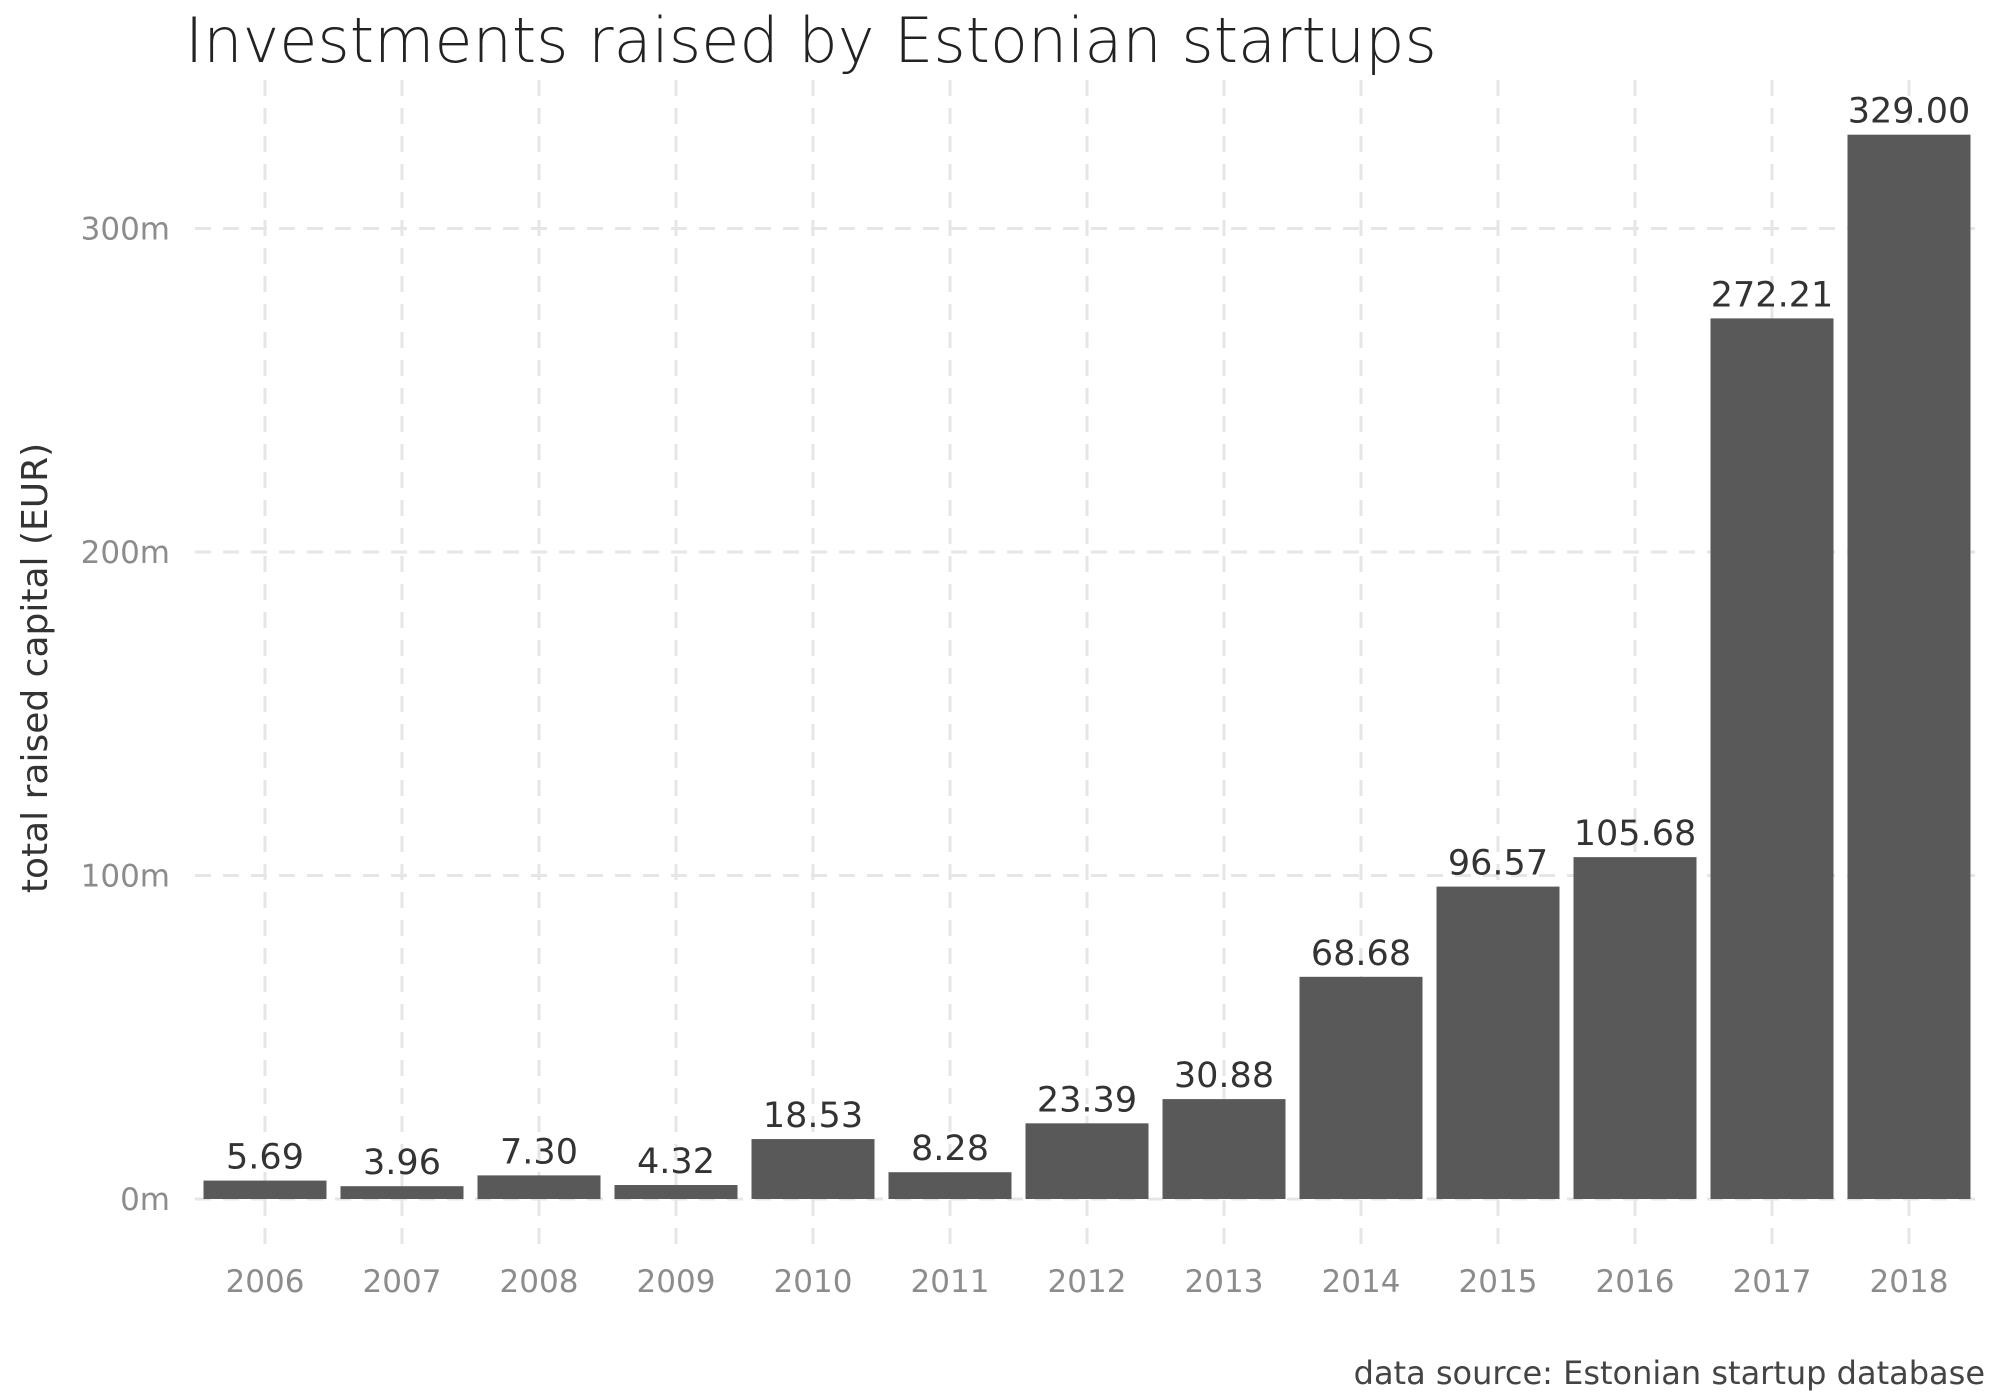 The width and height of the screenshot is (2000, 1400). What do you see at coordinates (1087, 1161) in the screenshot?
I see `bar-2012` at bounding box center [1087, 1161].